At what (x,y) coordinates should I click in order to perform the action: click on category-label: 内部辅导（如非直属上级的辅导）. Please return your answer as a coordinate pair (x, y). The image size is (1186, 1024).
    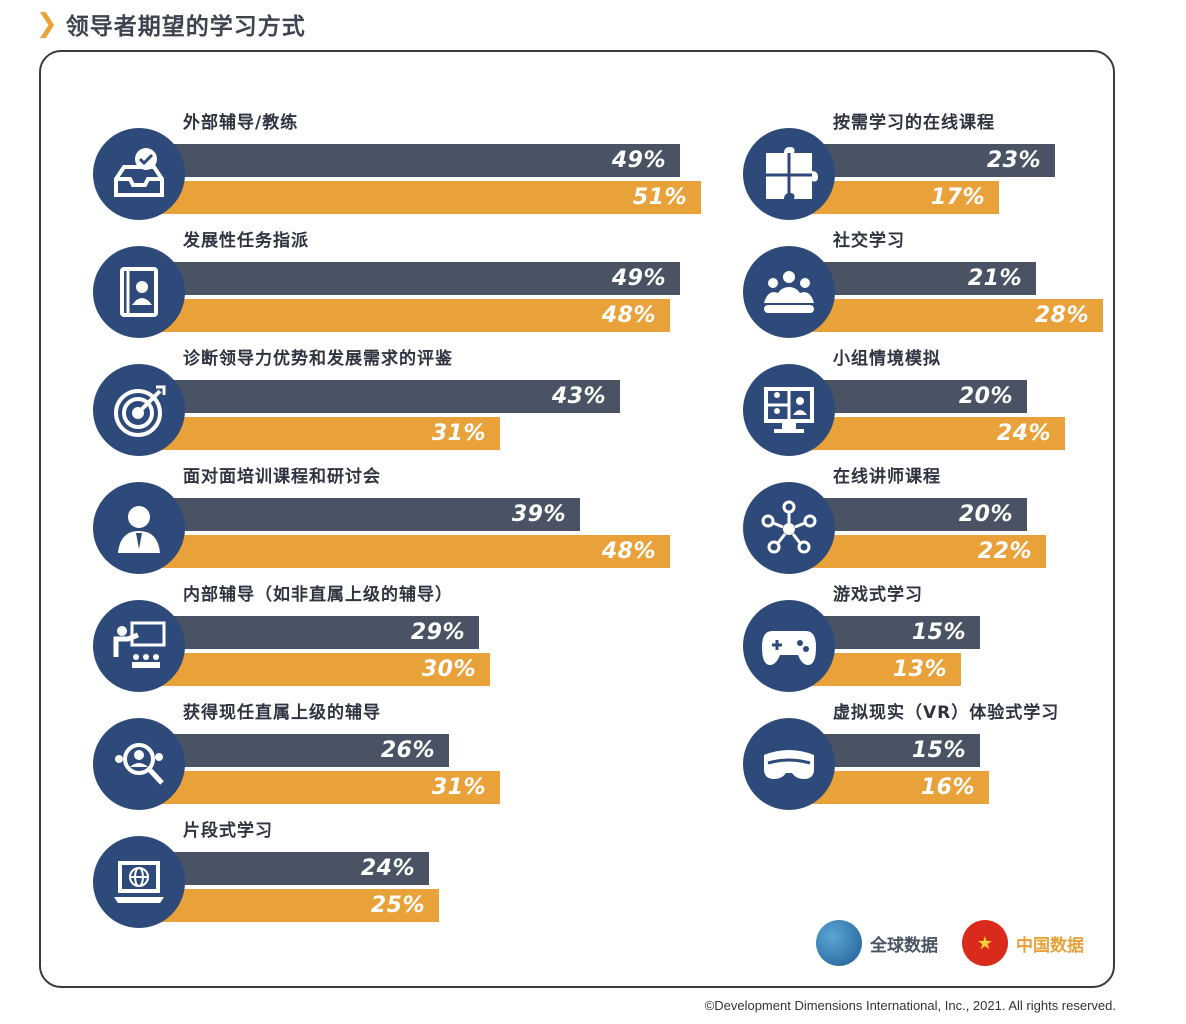
    Looking at the image, I should click on (318, 595).